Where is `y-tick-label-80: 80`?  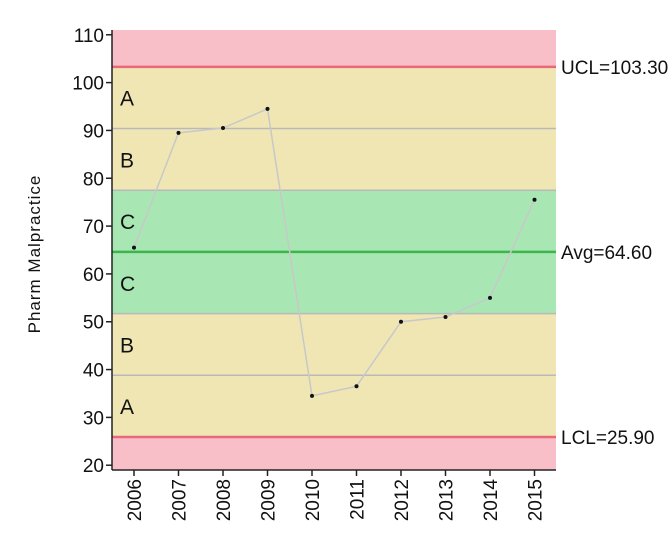
y-tick-label-80: 80 is located at coordinates (93, 179).